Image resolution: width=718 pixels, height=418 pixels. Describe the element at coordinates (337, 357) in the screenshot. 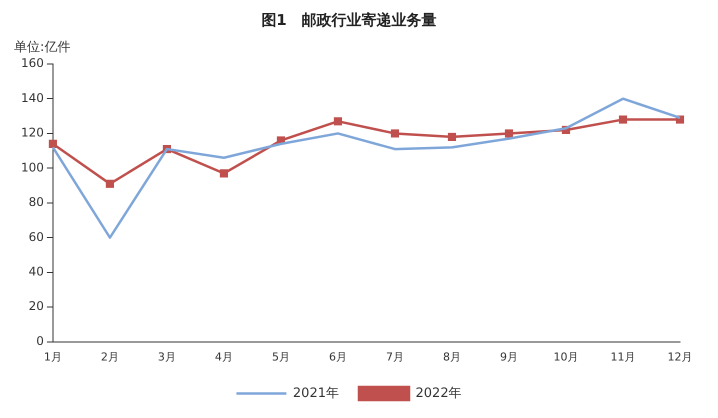

I see `x-tick-label: 6月` at that location.